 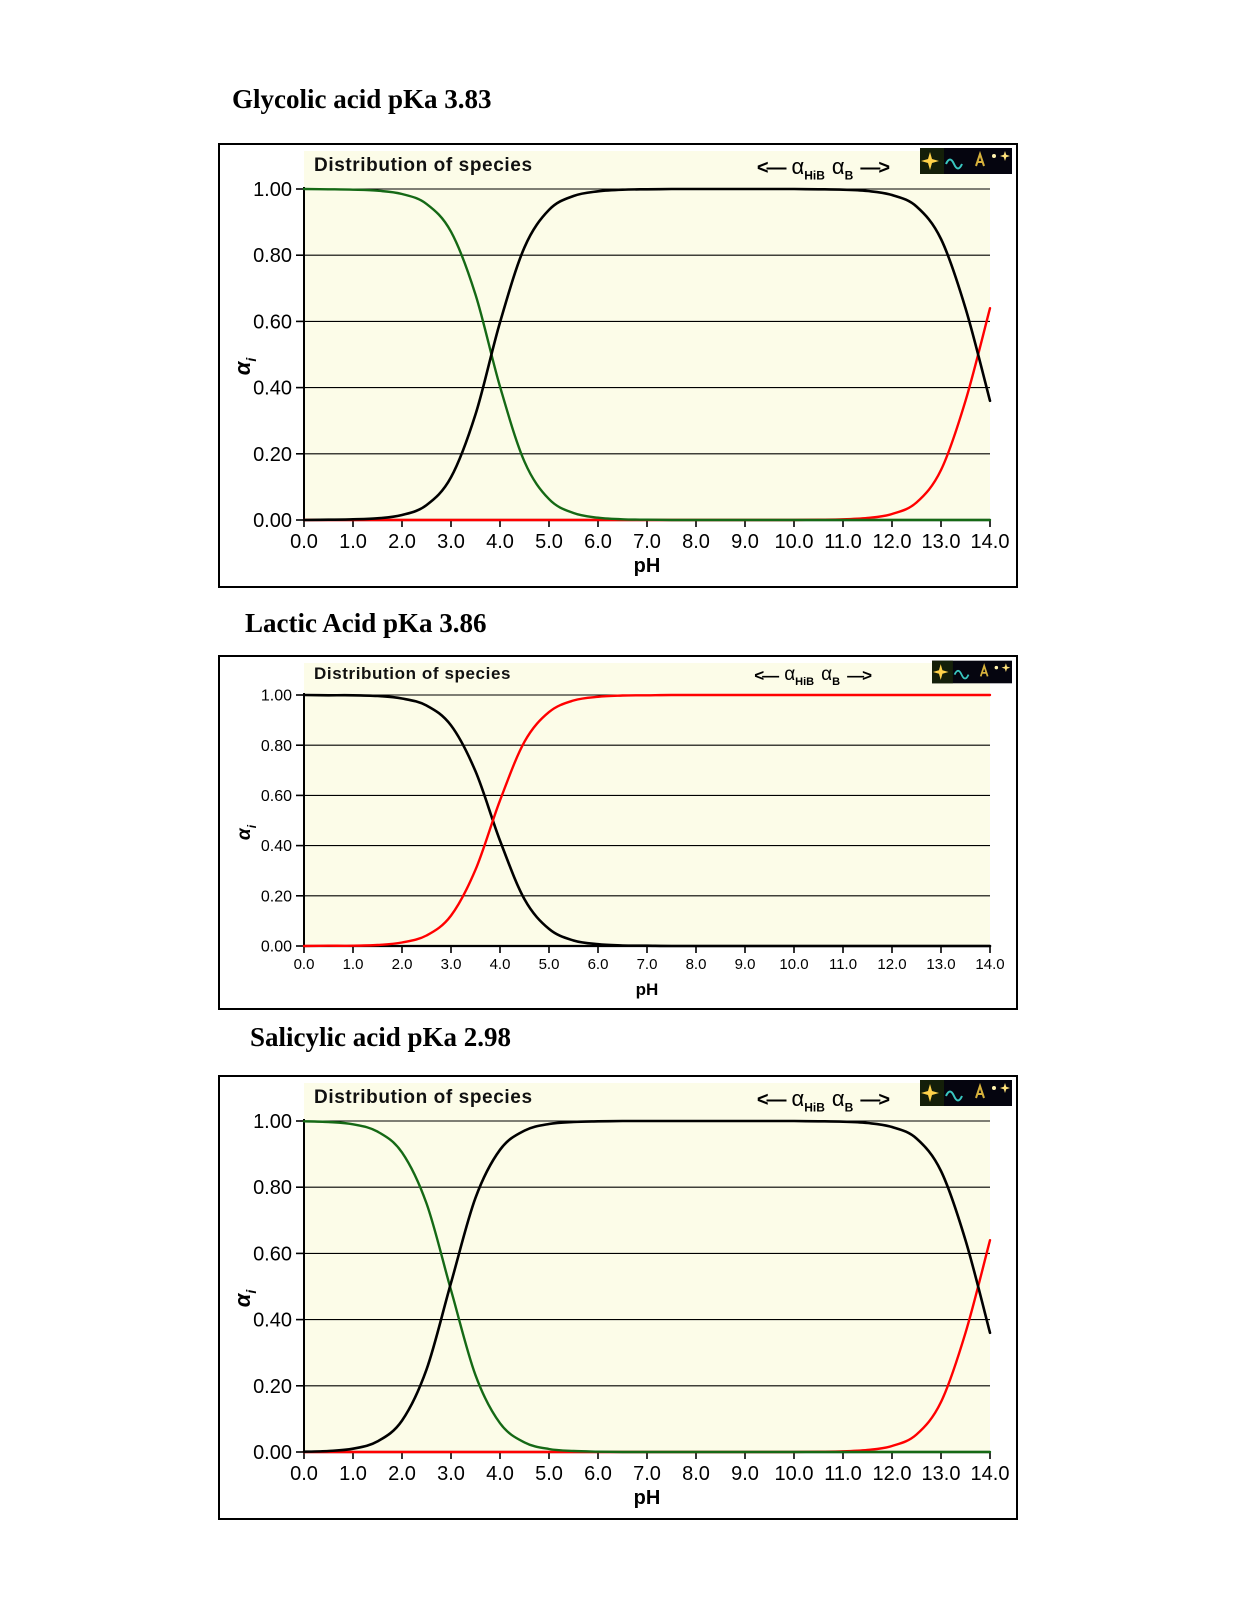 What do you see at coordinates (381, 1037) in the screenshot?
I see `chart-heading: Salicylic acid pKa 2.98` at bounding box center [381, 1037].